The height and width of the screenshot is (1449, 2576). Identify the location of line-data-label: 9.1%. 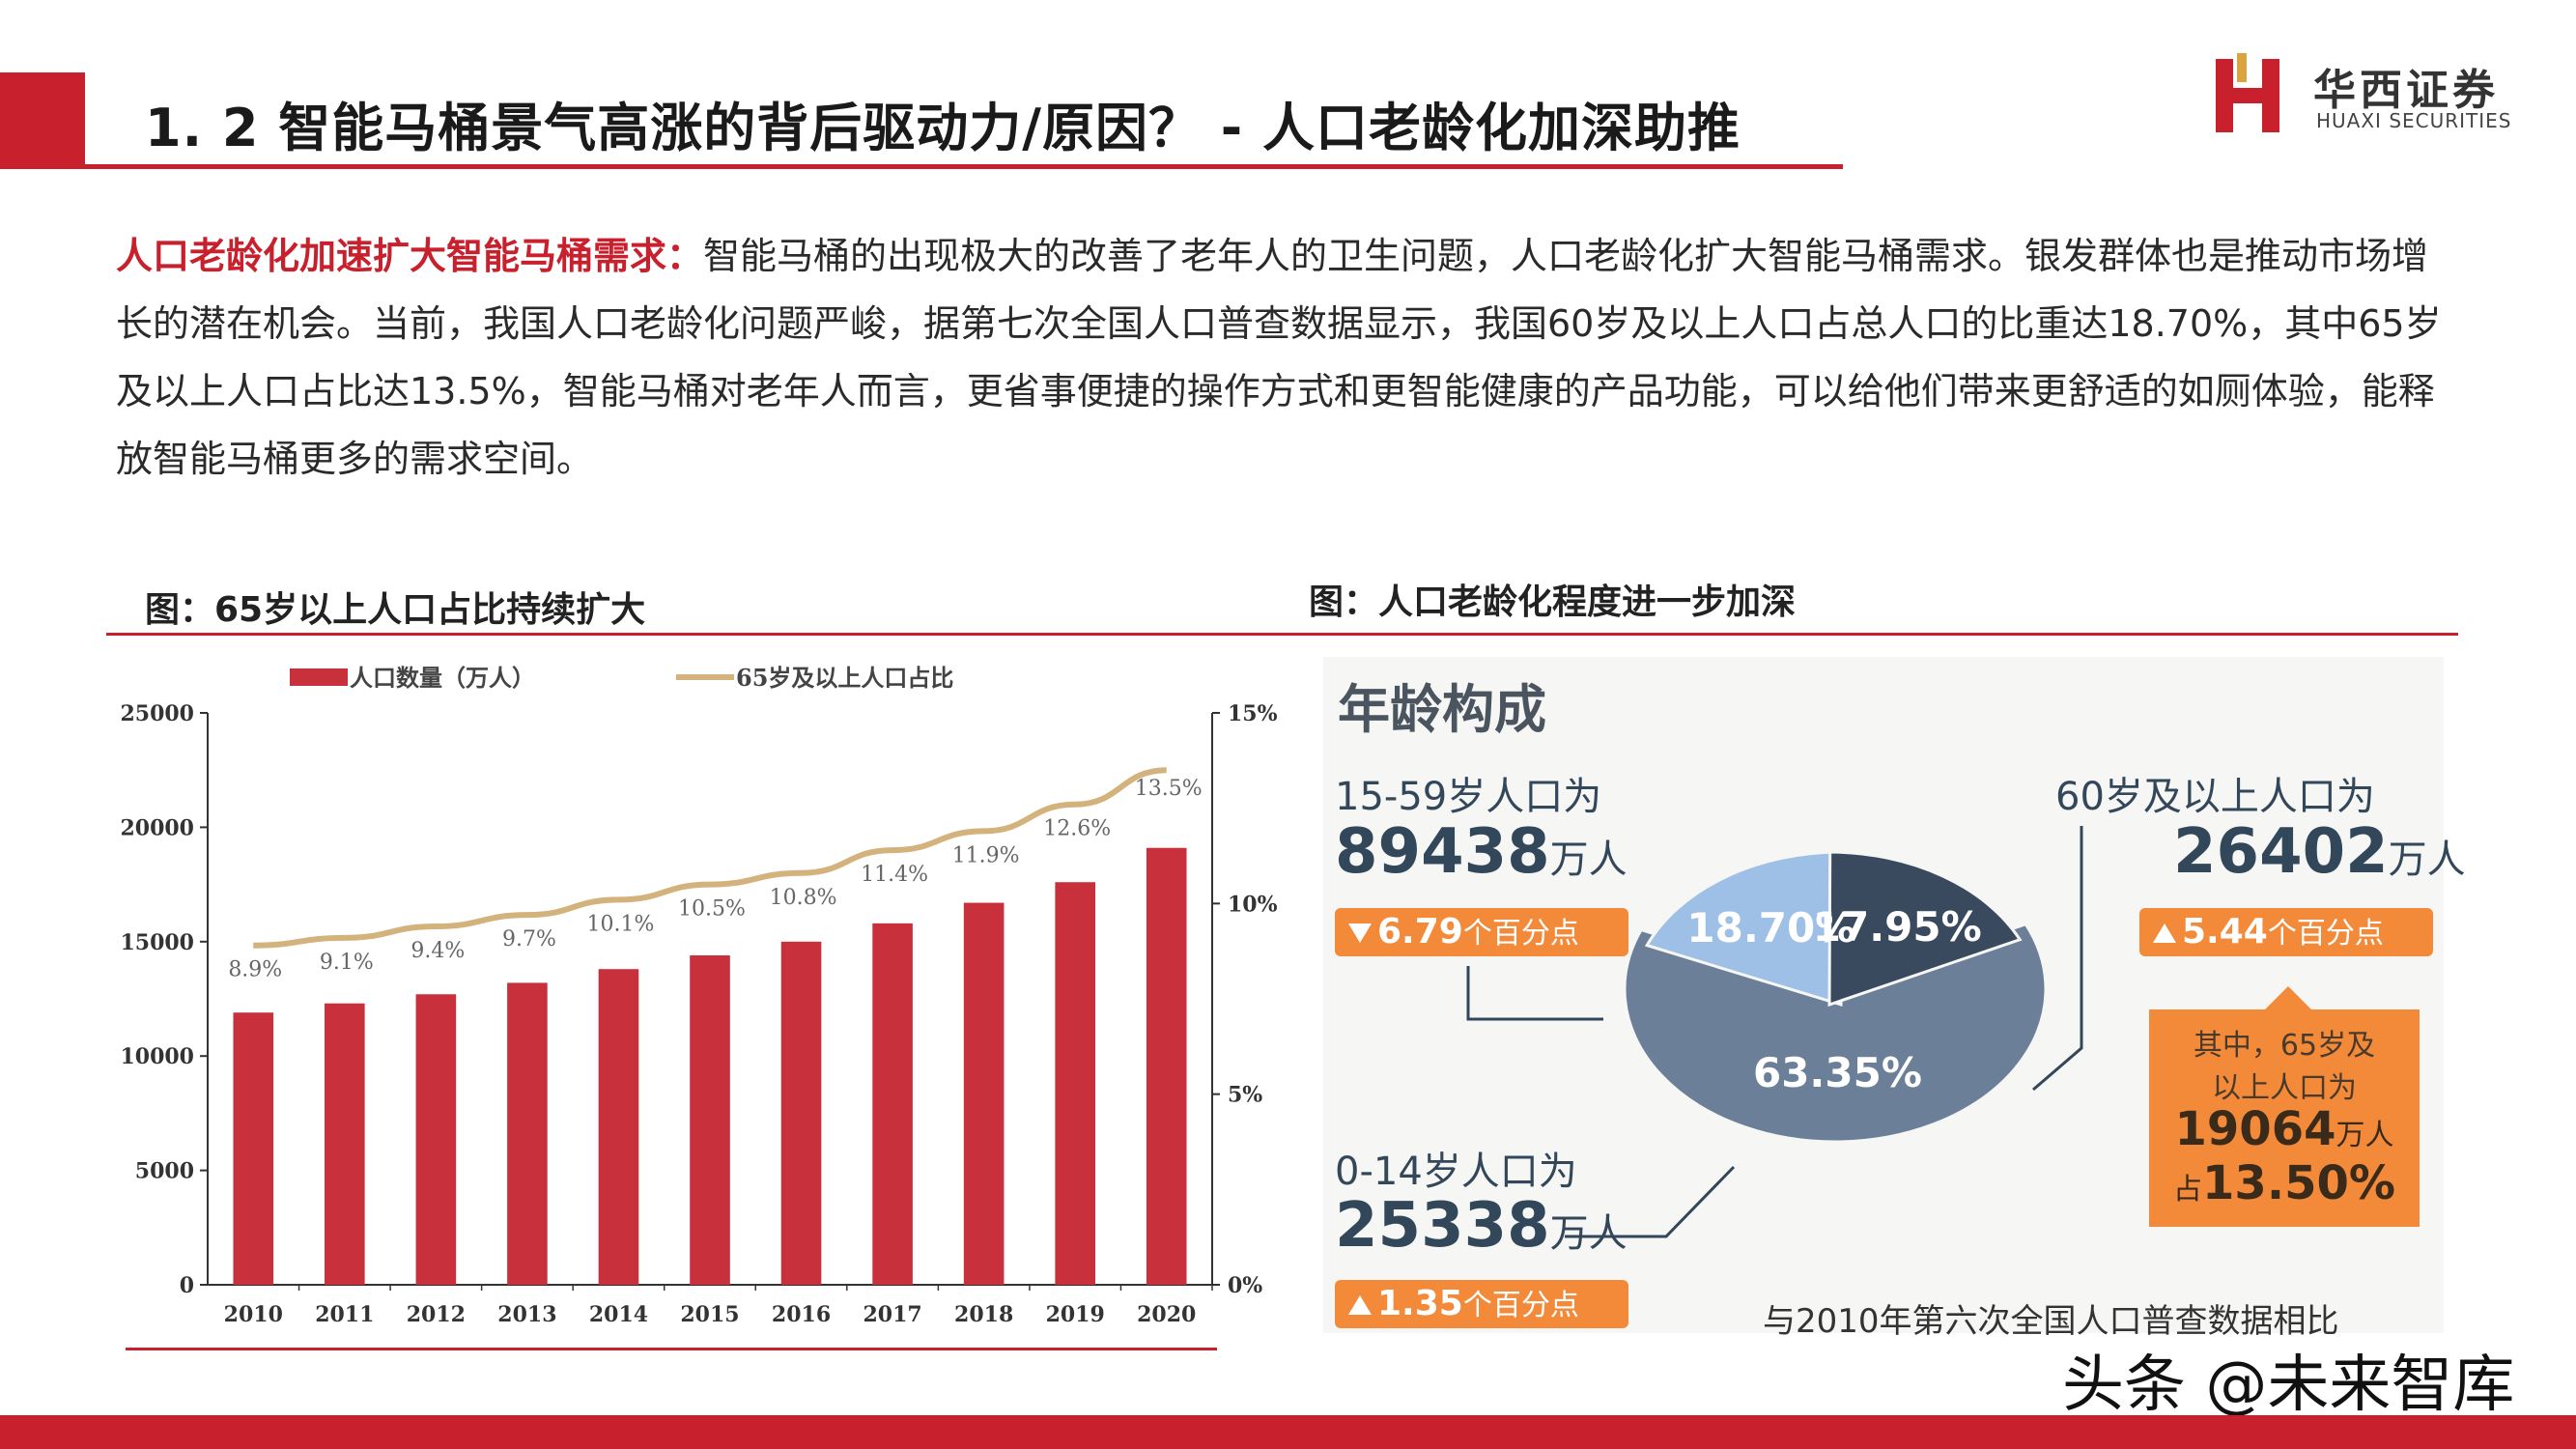
(347, 963).